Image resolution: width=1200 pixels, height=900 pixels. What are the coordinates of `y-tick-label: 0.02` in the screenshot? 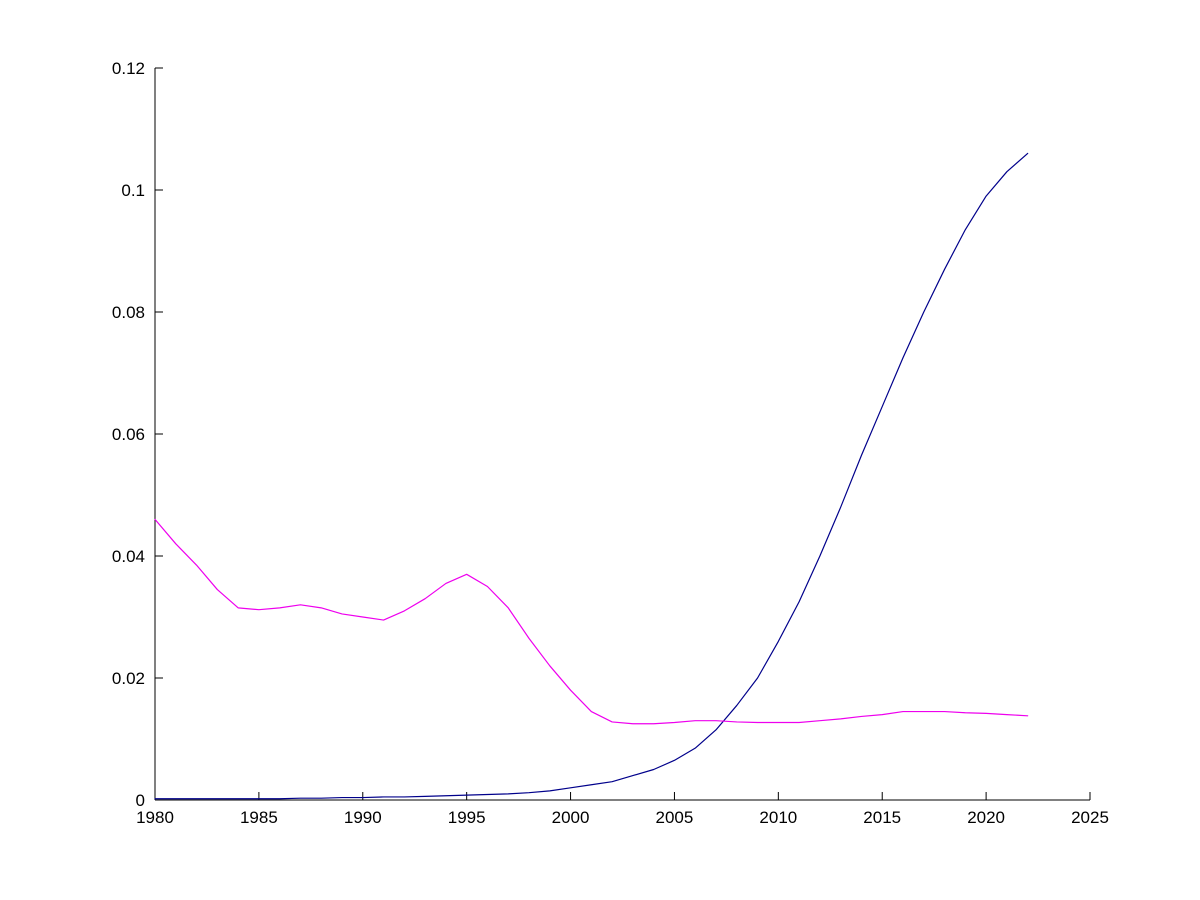 It's located at (128, 678).